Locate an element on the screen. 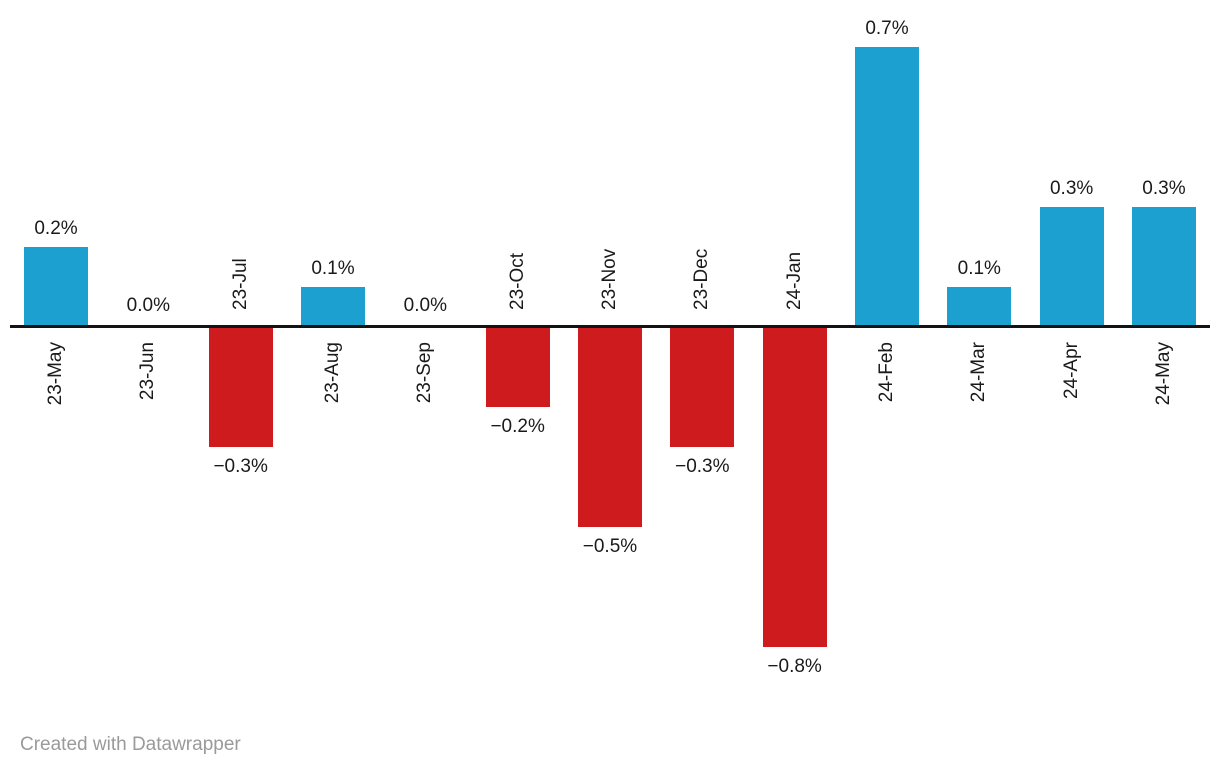 The height and width of the screenshot is (768, 1220). category-label-wrap: 23-Sep is located at coordinates (425, 375).